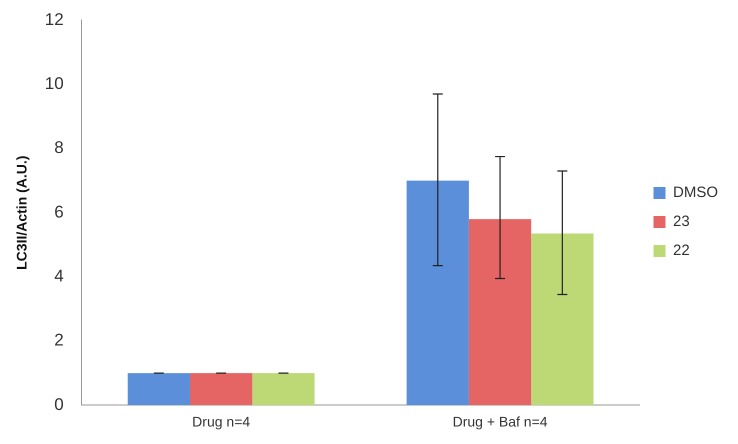 This screenshot has width=738, height=444. What do you see at coordinates (59, 148) in the screenshot?
I see `y-tick-label: 8` at bounding box center [59, 148].